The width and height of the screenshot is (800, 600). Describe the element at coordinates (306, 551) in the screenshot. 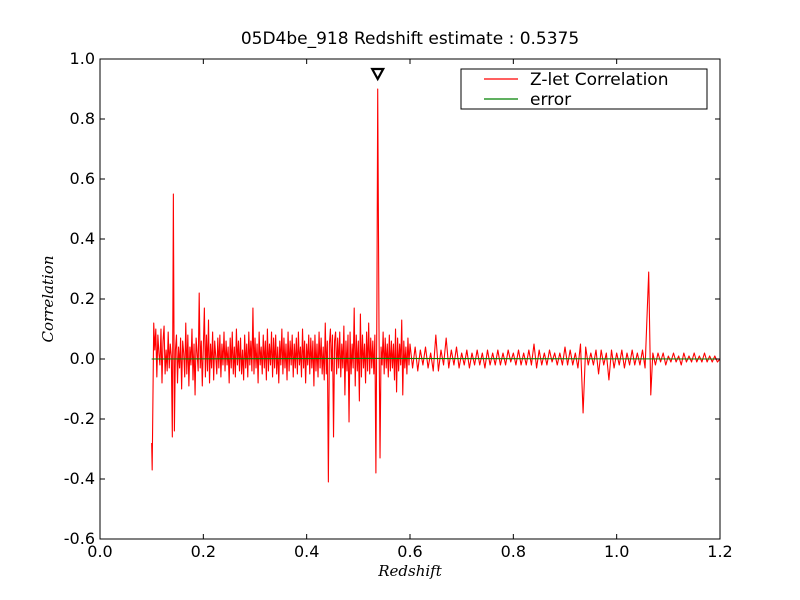

I see `x-tick-label: 0.4` at that location.